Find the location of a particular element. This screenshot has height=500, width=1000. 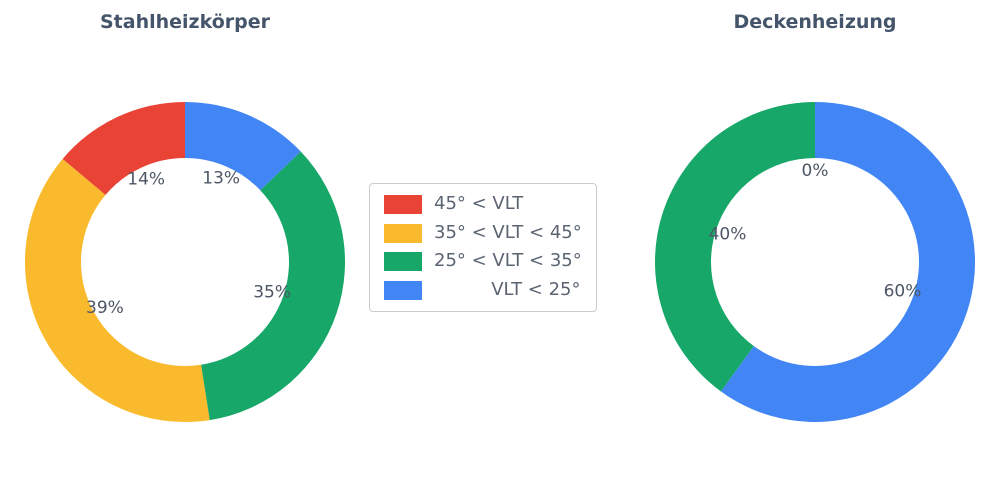

legend-item-label: VLT < 25° is located at coordinates (507, 290).